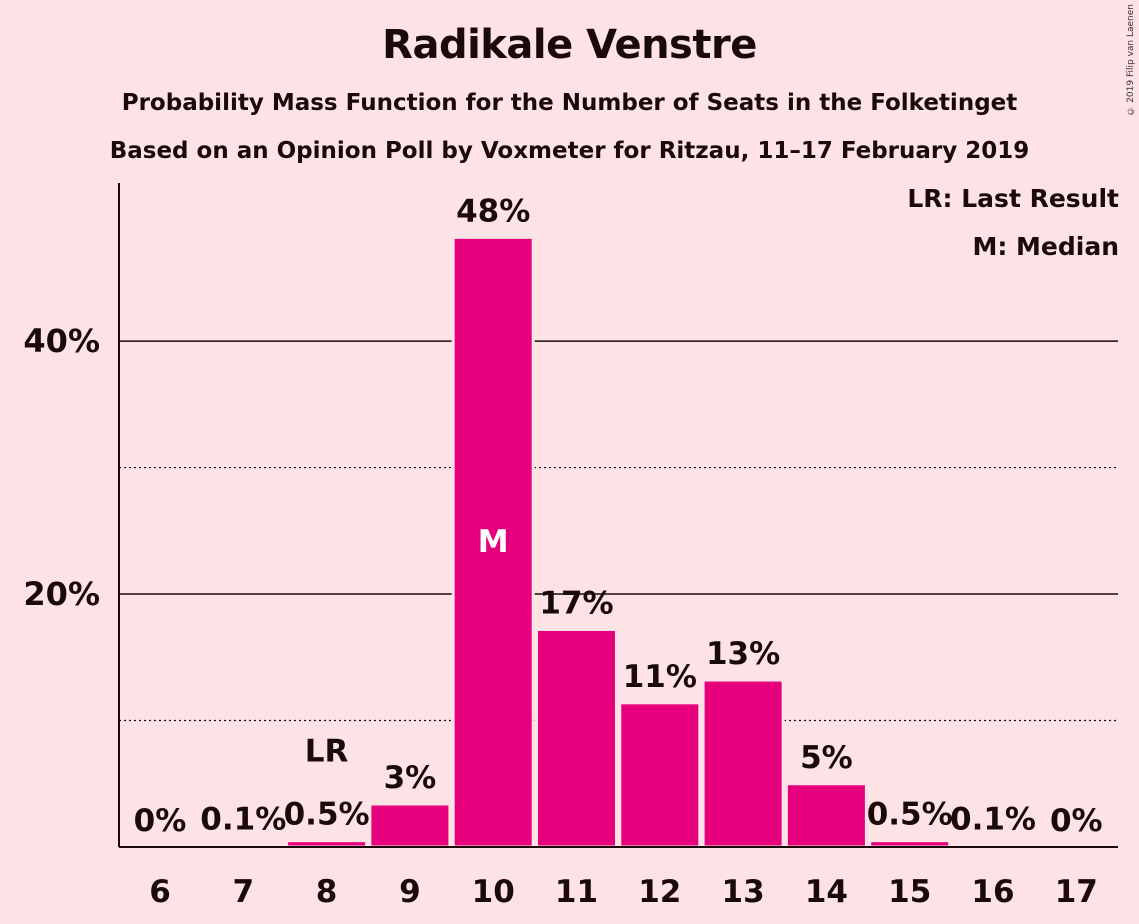  I want to click on median-marker: M, so click(493, 542).